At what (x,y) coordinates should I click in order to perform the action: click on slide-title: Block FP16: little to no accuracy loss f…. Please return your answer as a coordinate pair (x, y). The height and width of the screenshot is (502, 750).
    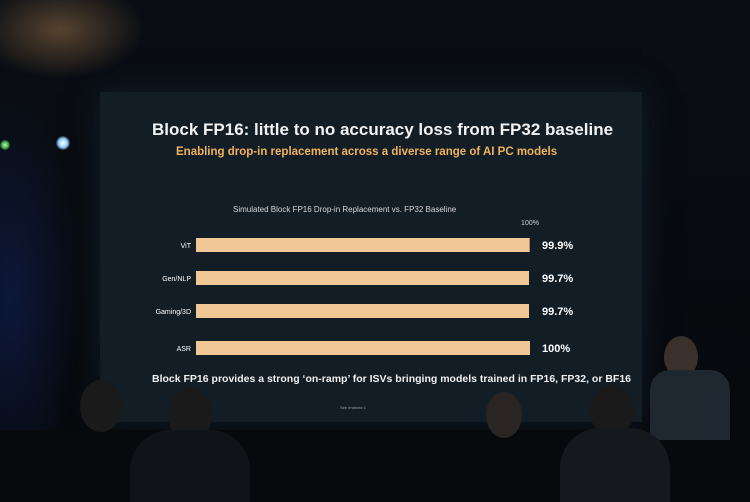
    Looking at the image, I should click on (383, 129).